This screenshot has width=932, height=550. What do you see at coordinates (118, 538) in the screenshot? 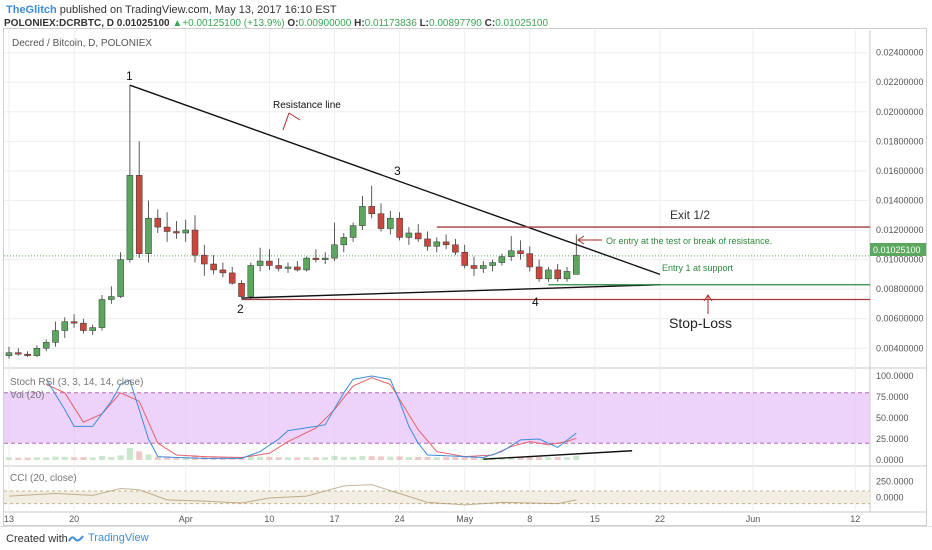
I see `tradingview-link: TradingView` at bounding box center [118, 538].